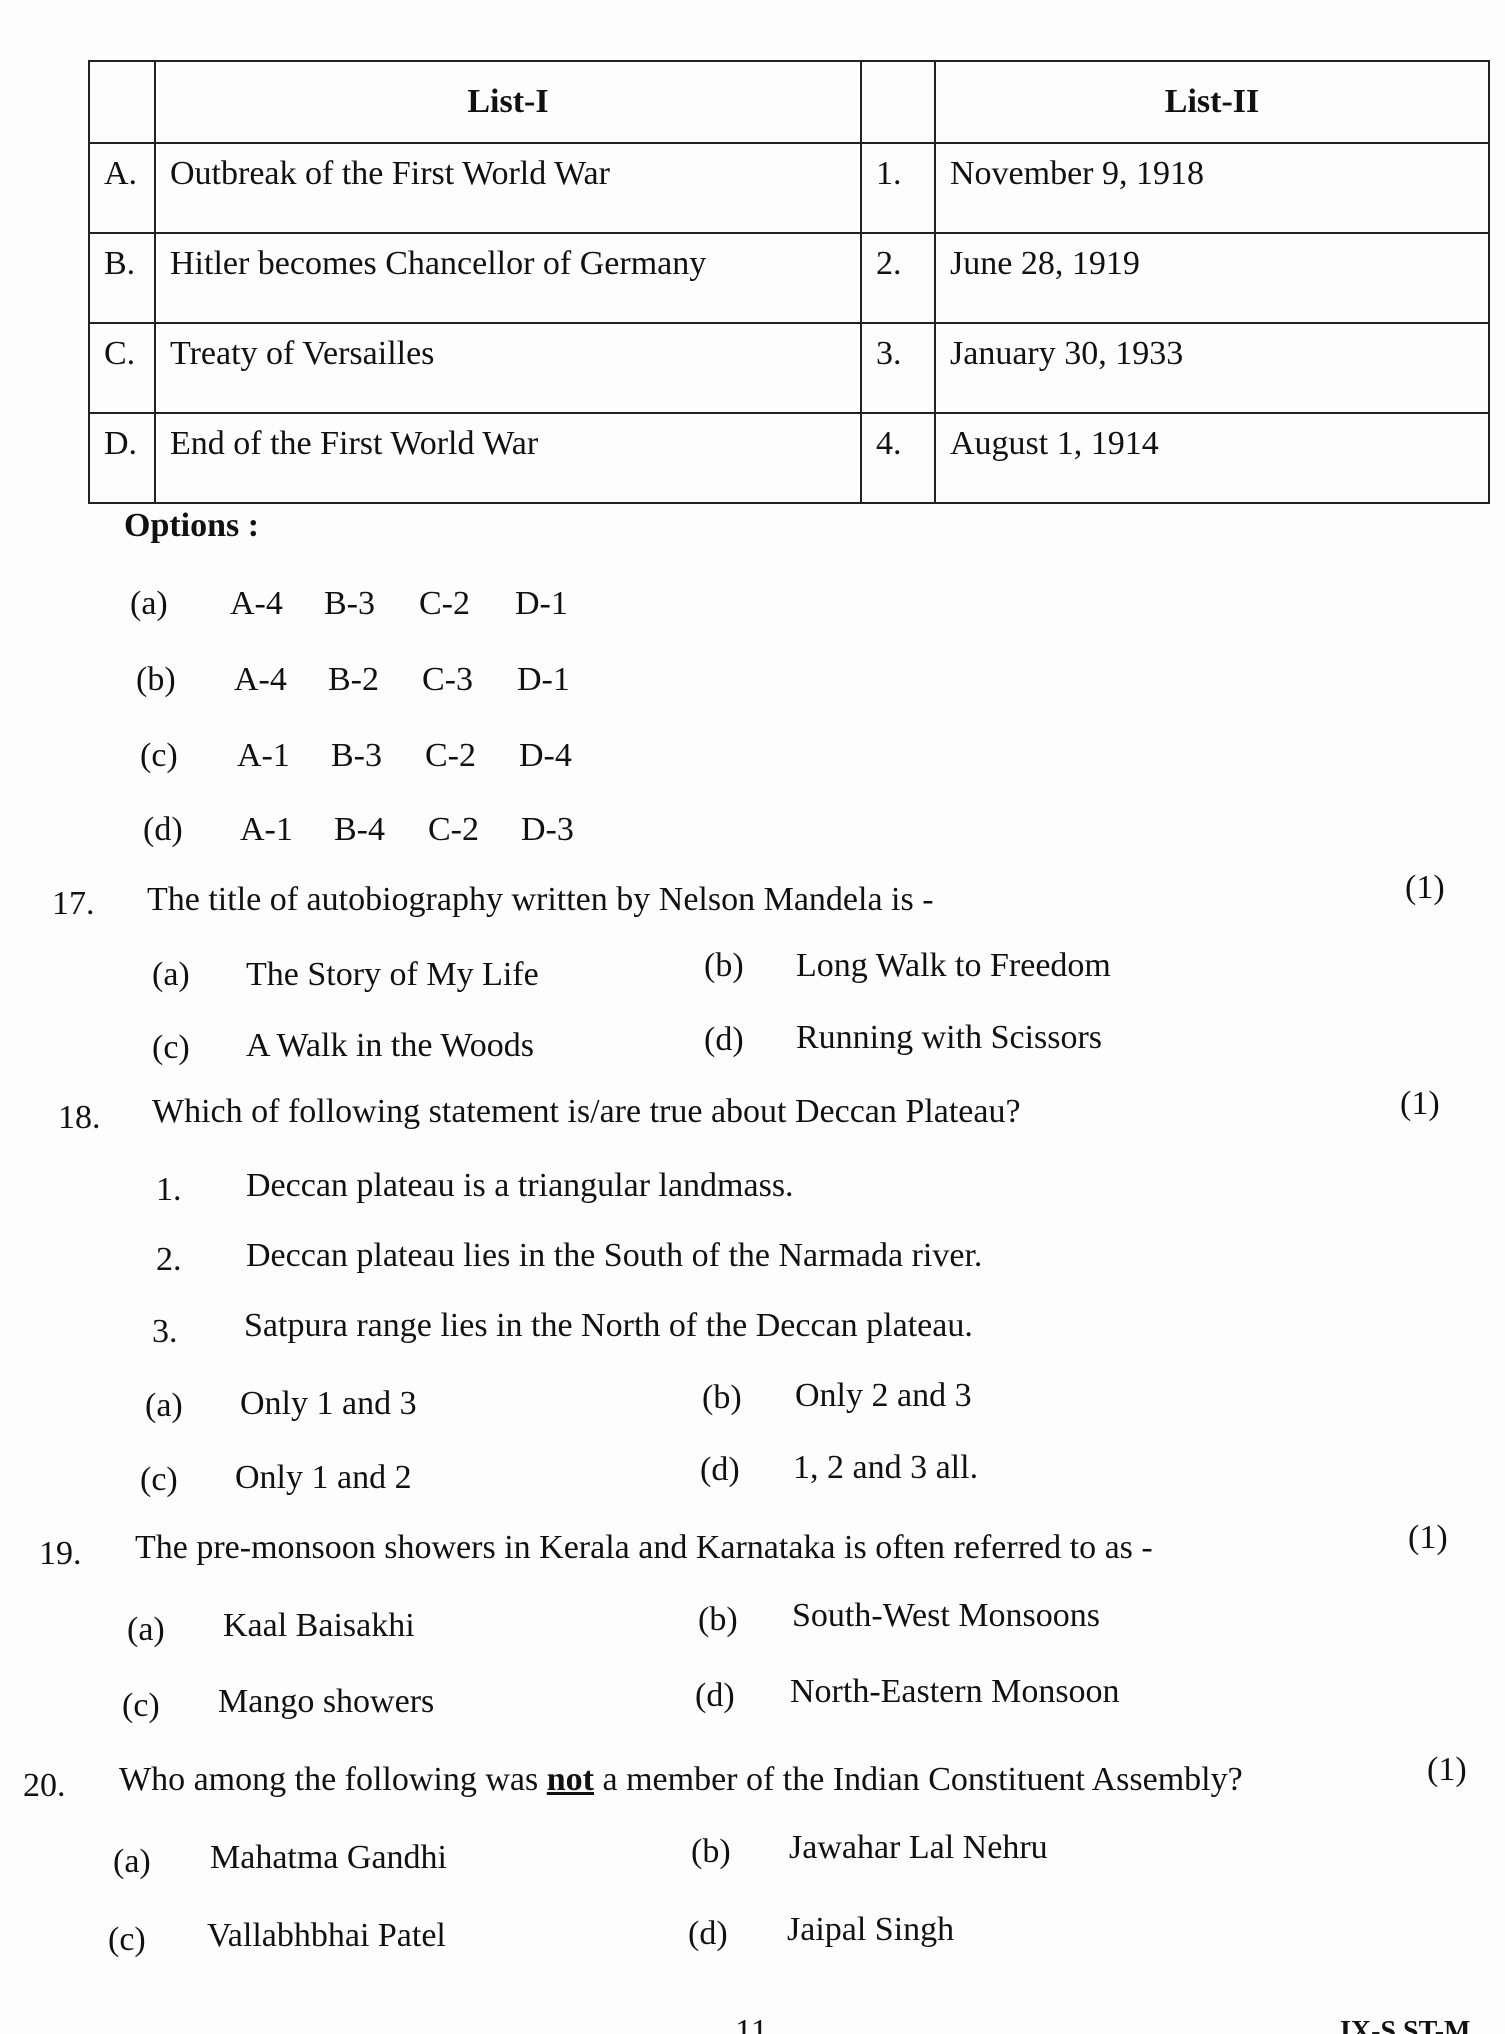  Describe the element at coordinates (1212, 102) in the screenshot. I see `list-ii-header: List-II` at that location.